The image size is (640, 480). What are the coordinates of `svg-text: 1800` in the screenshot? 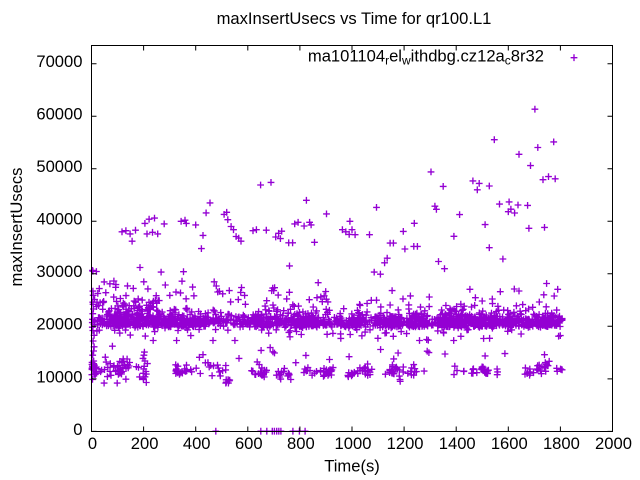 It's located at (561, 443).